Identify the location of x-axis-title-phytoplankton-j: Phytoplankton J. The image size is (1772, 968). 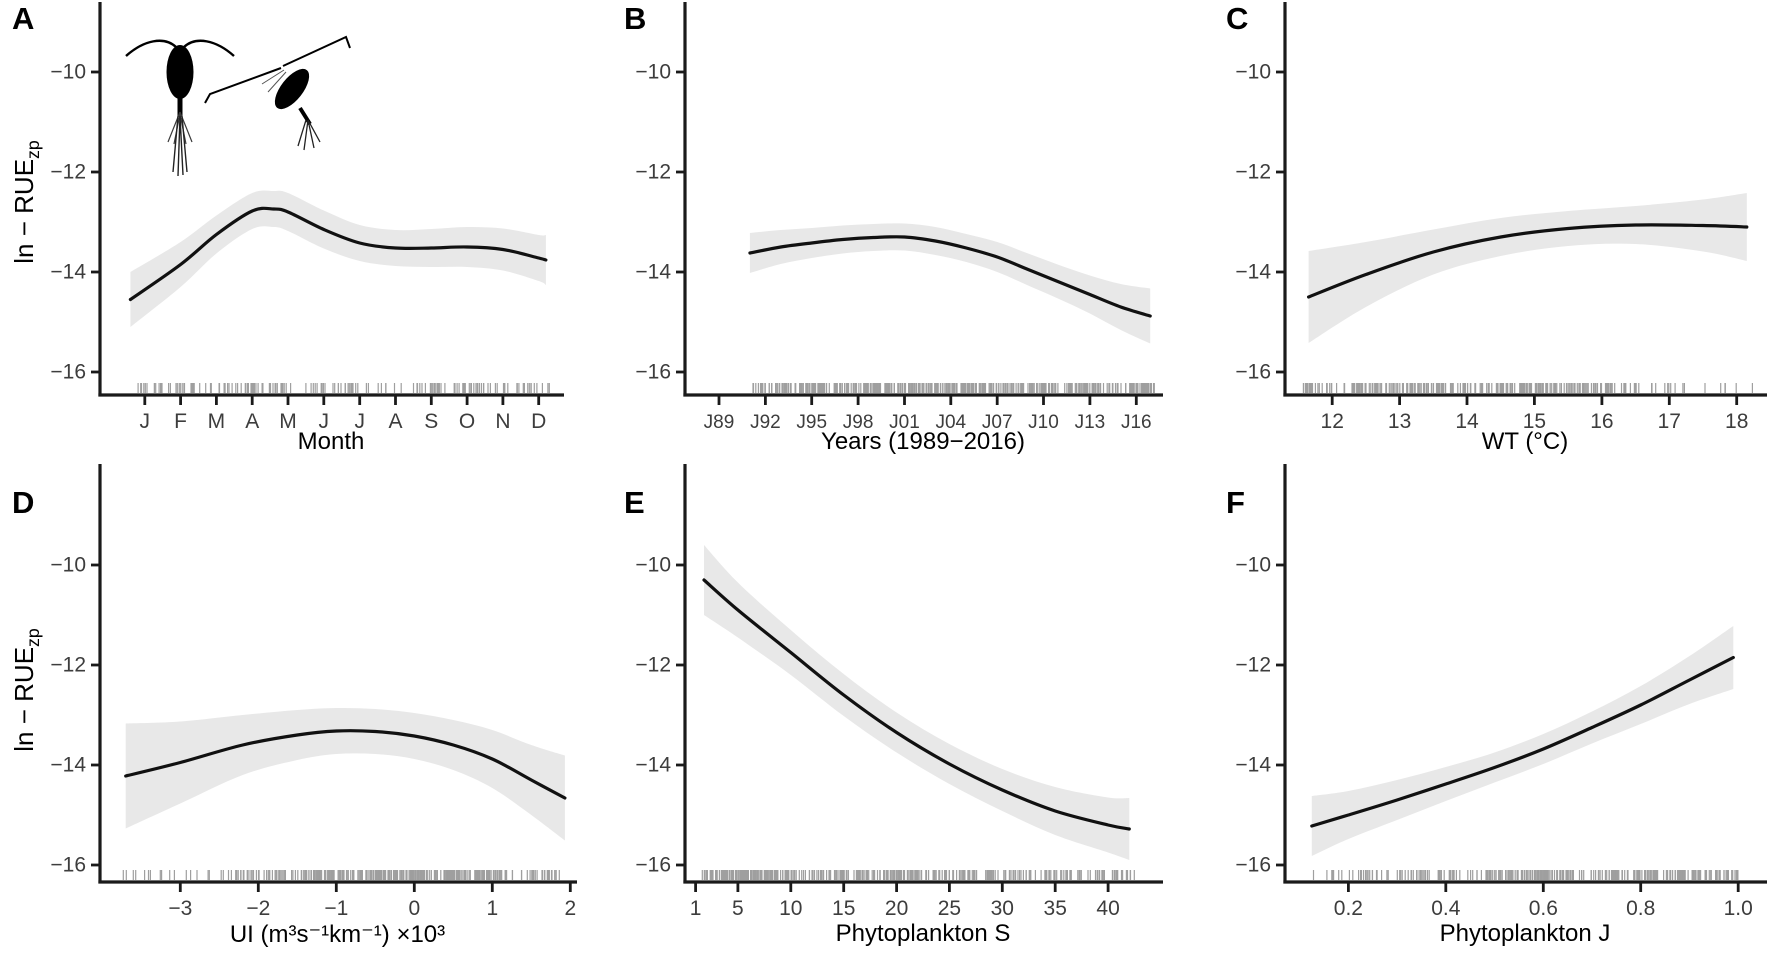
(1525, 933).